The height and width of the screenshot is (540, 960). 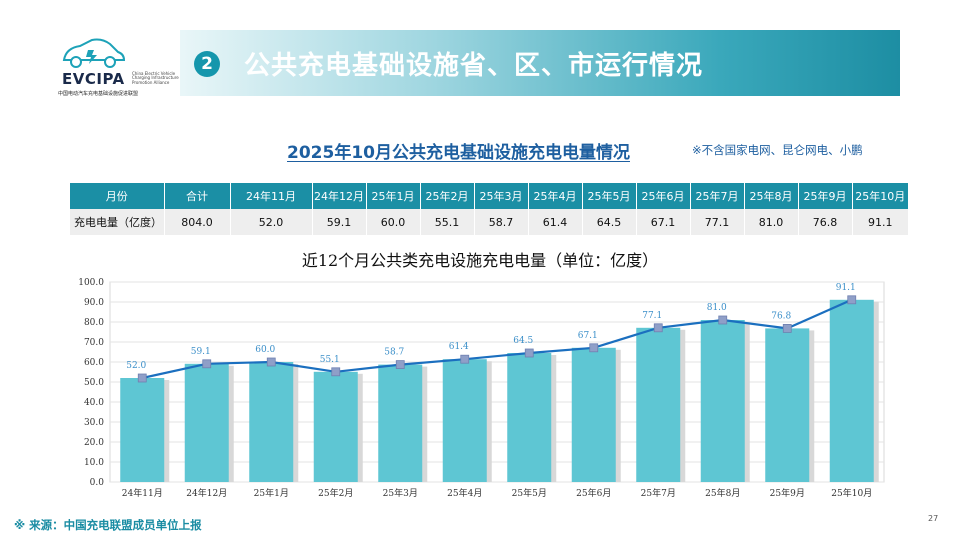 I want to click on table-row-label: 充电电量（亿度）, so click(x=117, y=222).